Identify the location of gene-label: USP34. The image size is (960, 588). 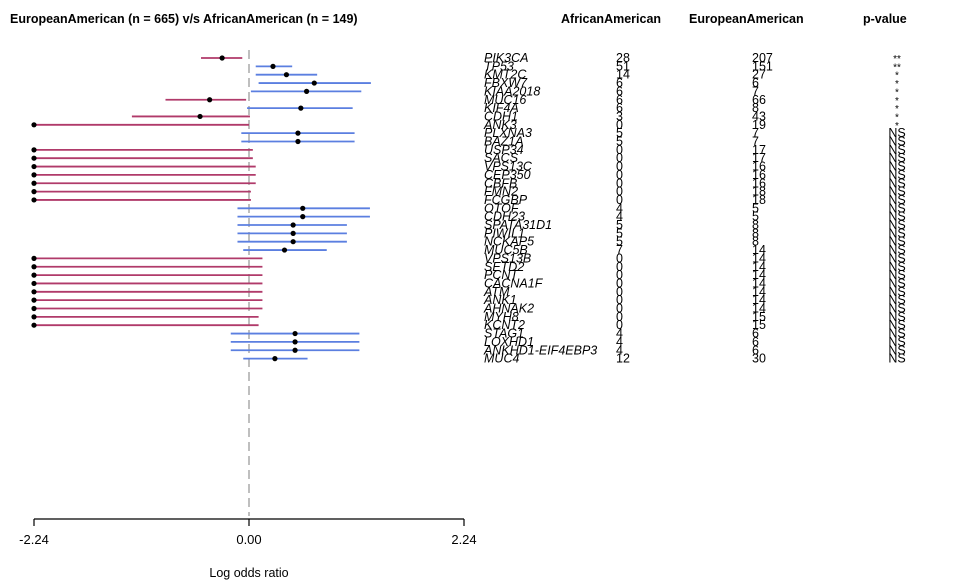
(504, 150).